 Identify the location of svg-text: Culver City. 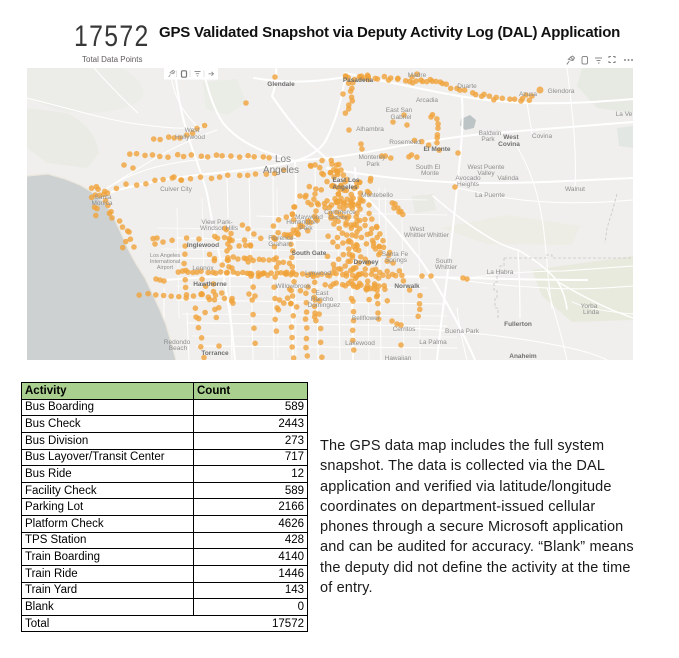
(176, 189).